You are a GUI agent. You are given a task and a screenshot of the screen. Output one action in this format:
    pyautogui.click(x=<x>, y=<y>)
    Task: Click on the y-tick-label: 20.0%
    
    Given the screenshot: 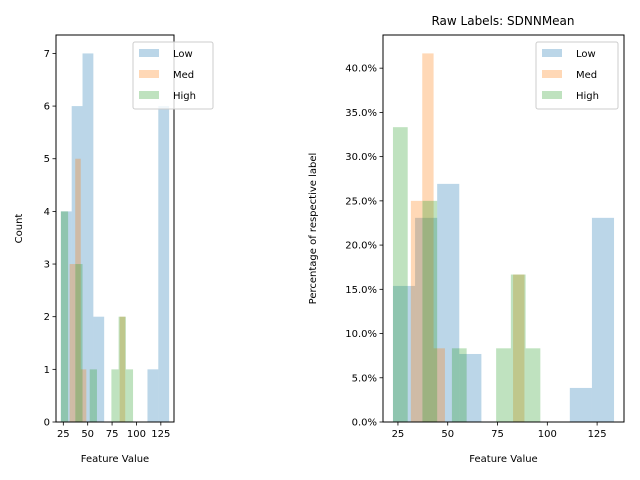 What is the action you would take?
    pyautogui.click(x=361, y=246)
    